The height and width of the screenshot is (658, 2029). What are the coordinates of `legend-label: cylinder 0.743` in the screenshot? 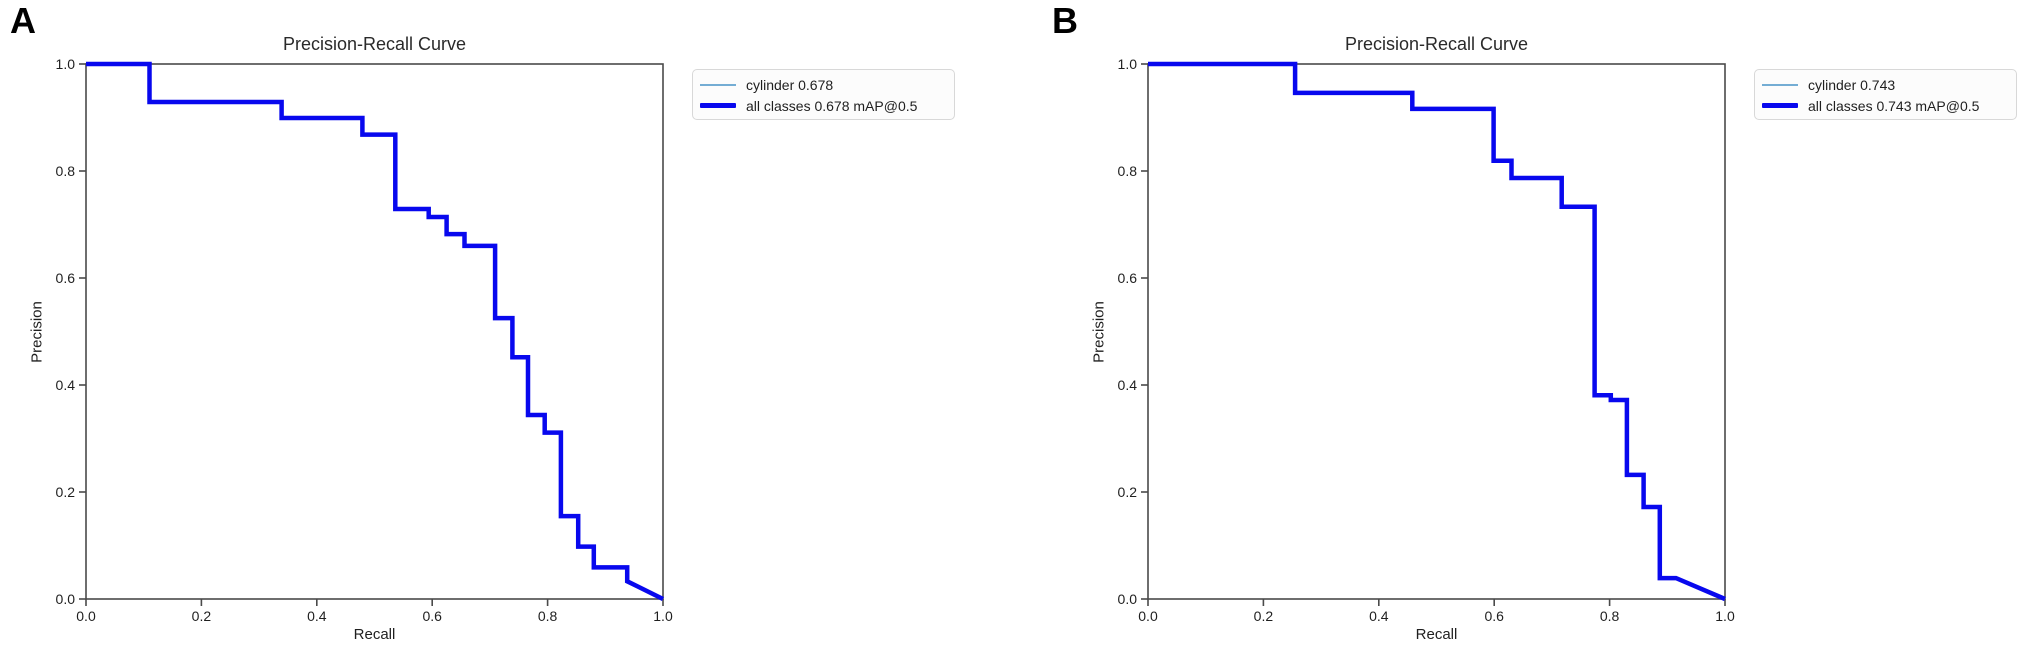 It's located at (1852, 84).